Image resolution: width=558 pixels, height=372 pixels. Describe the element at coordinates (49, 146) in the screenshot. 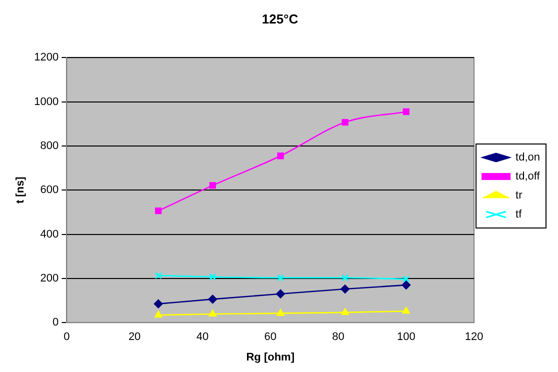

I see `y-tick-label: 800` at that location.